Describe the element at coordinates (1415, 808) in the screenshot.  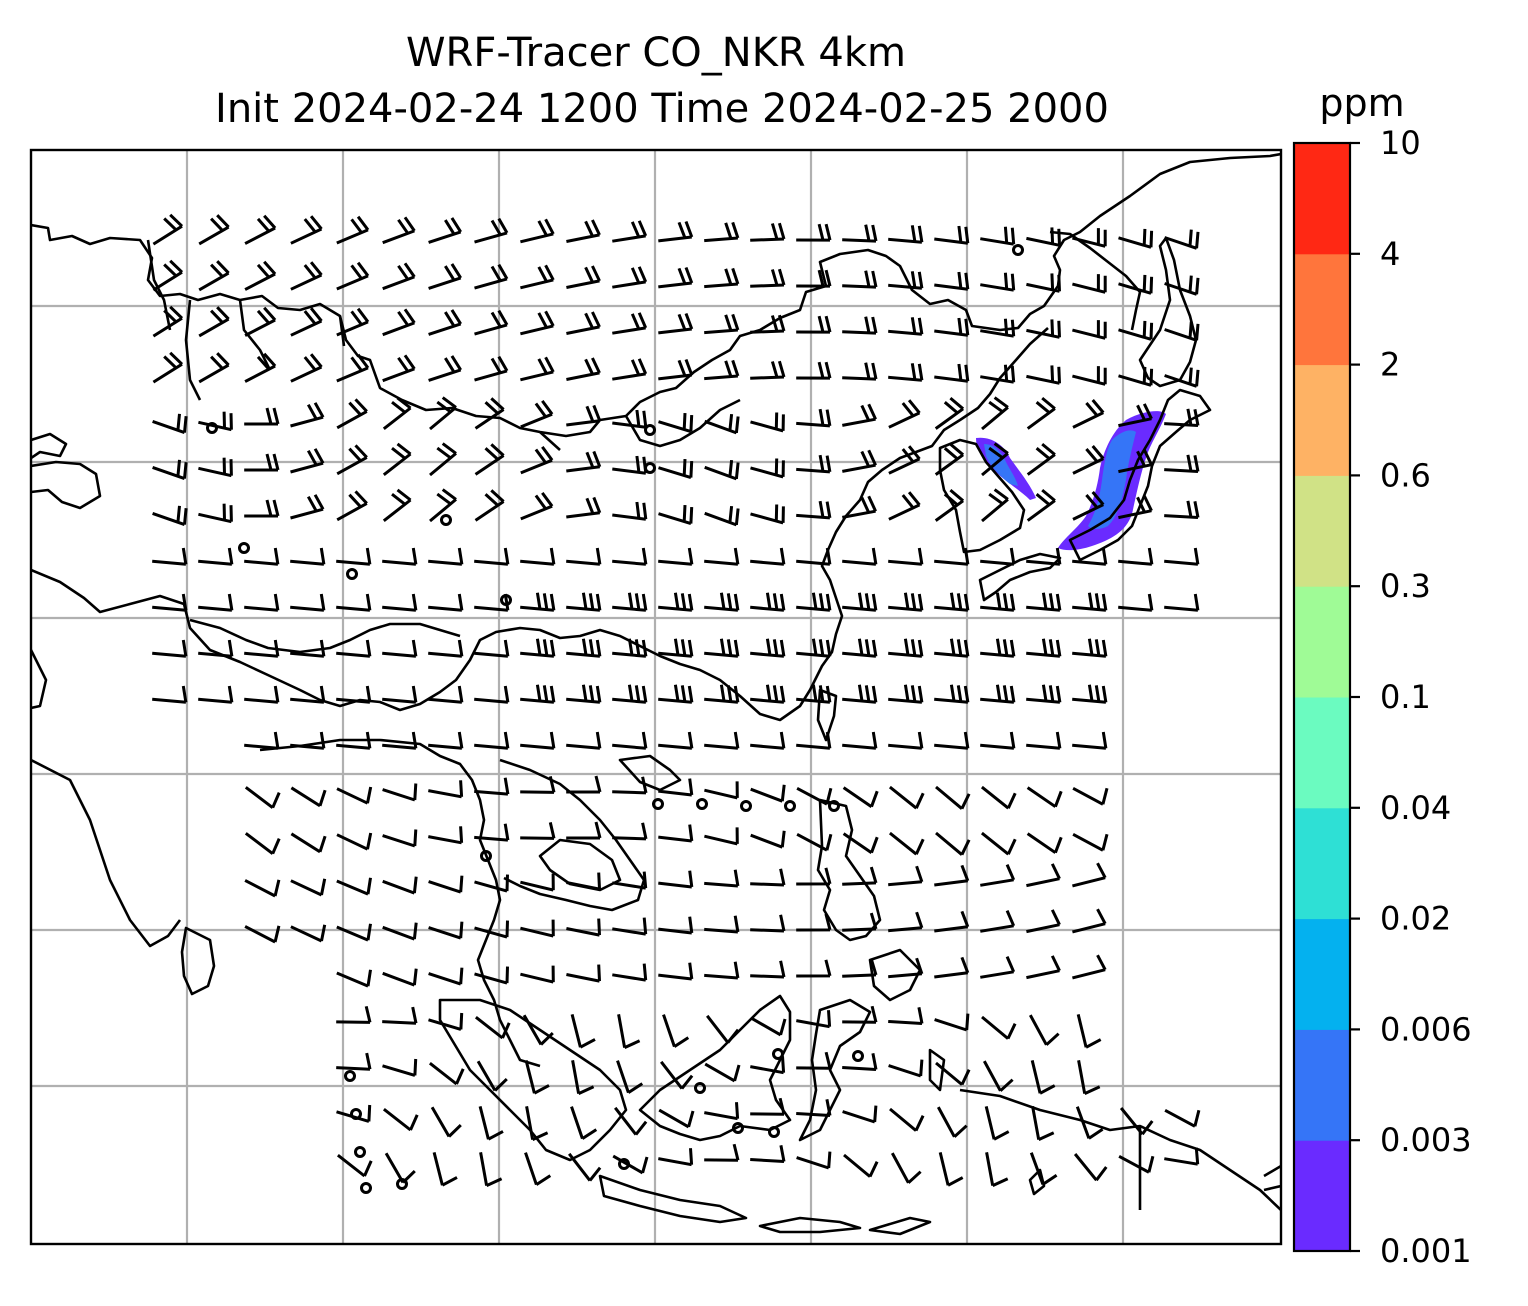
I see `colorbar-tick-label: 0.04` at that location.